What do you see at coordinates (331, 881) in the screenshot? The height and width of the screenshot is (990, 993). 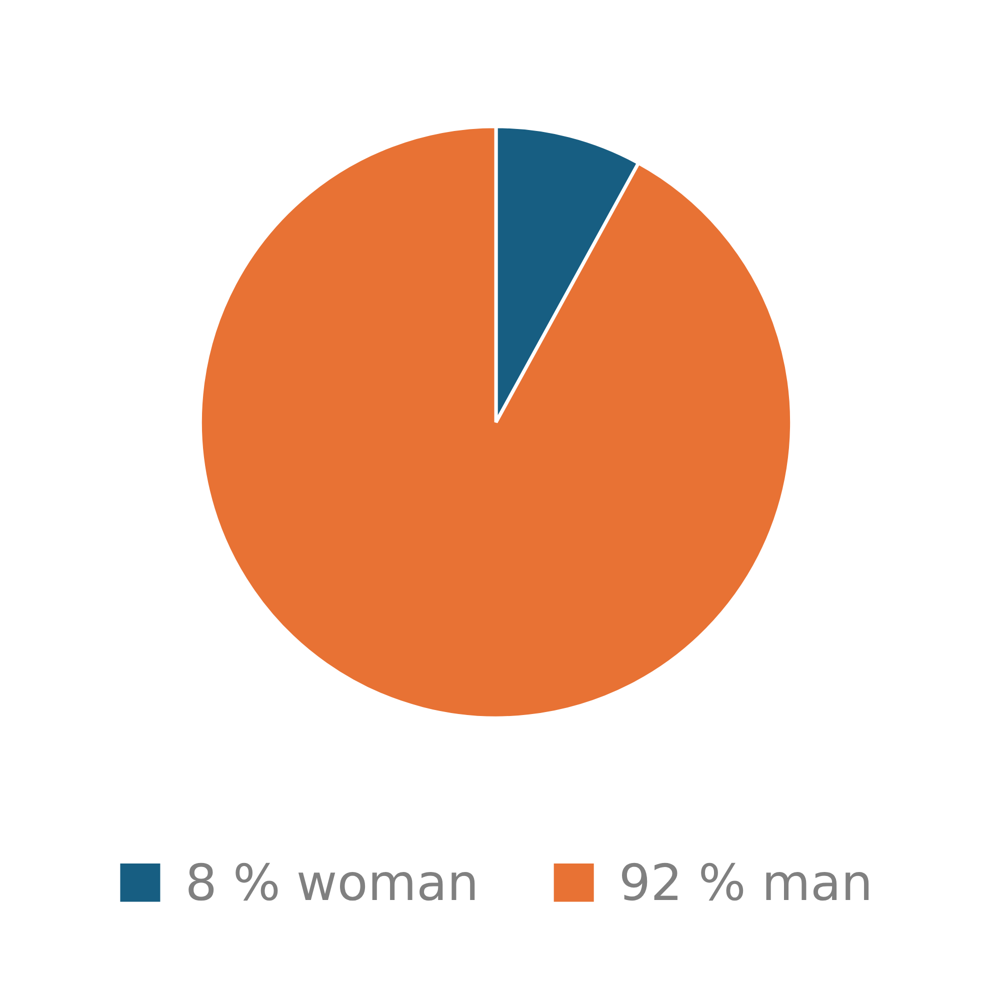 I see `legend-label: 8 % woman` at bounding box center [331, 881].